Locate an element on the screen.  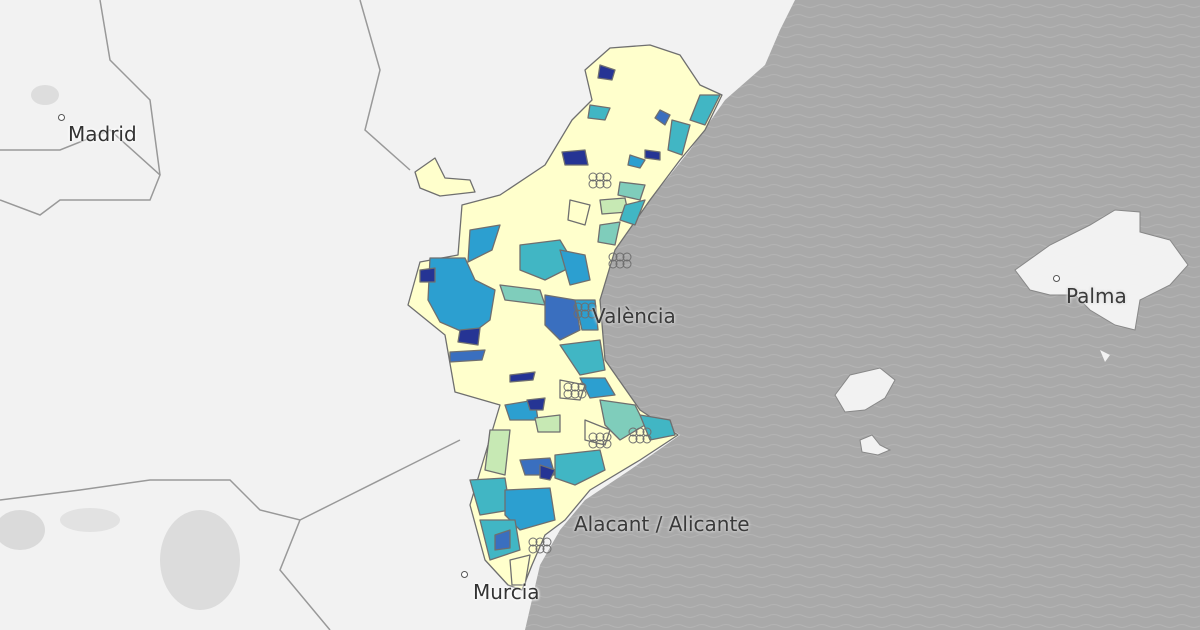
island-menorca-fragment is located at coordinates (1105, 356).